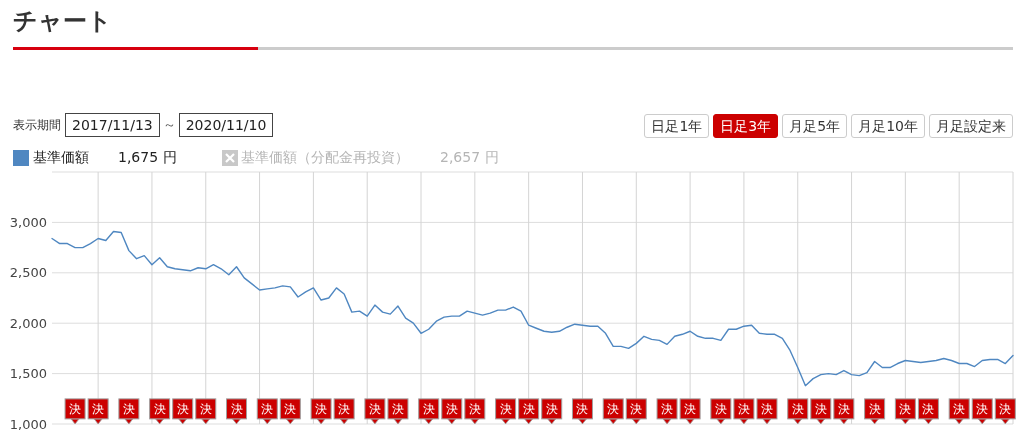 The image size is (1024, 437). I want to click on hidden-series-value: 2,657 円, so click(469, 158).